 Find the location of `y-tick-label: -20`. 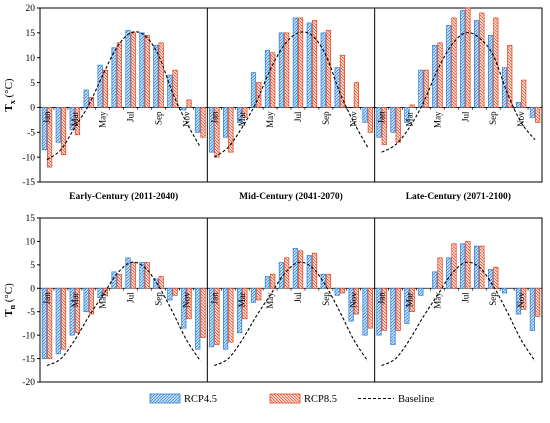

y-tick-label: -20 is located at coordinates (28, 383).